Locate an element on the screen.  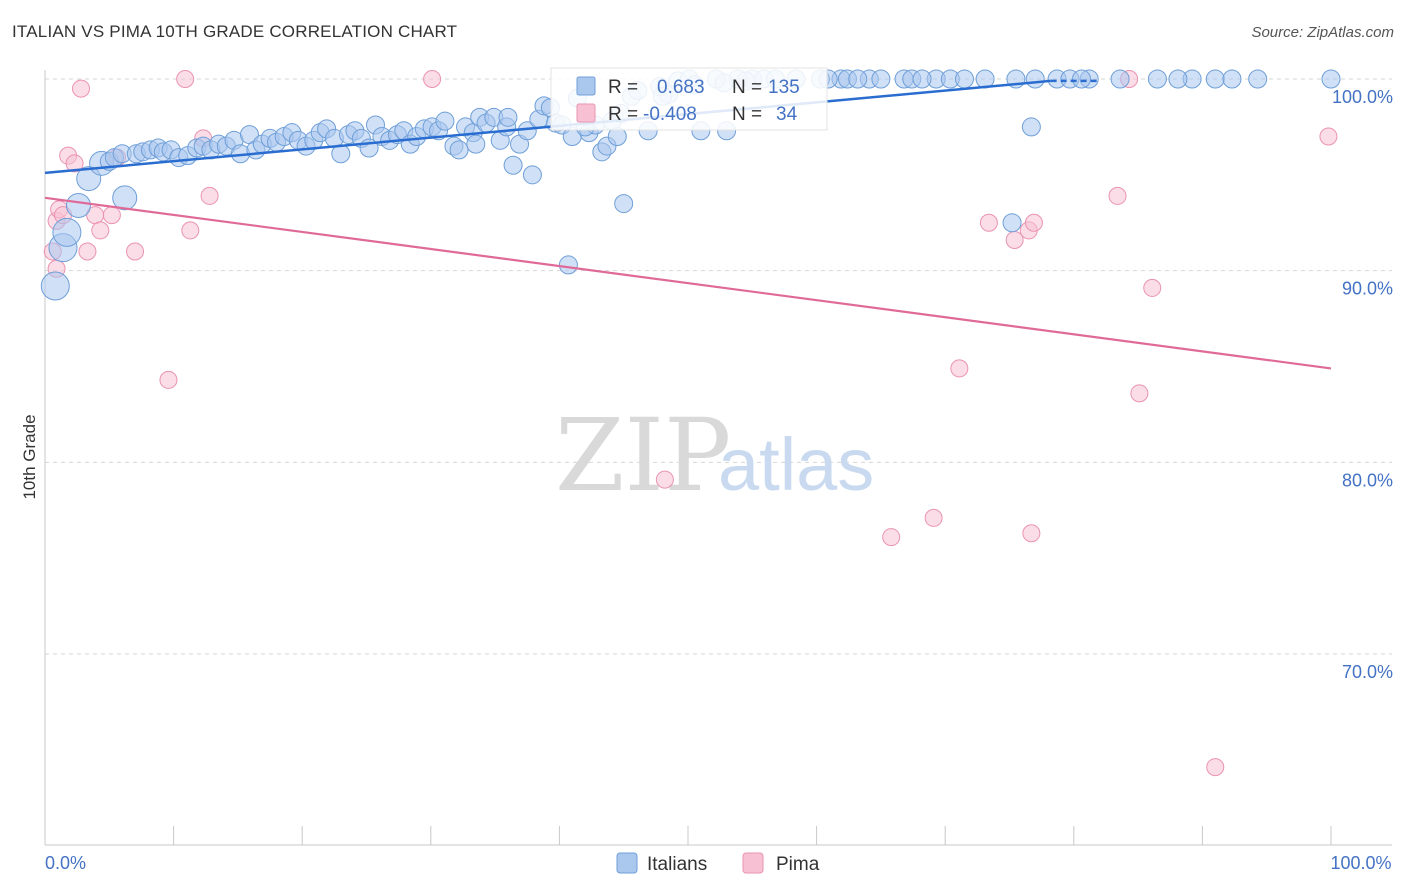
legend-pima-label: Pima is located at coordinates (798, 864).